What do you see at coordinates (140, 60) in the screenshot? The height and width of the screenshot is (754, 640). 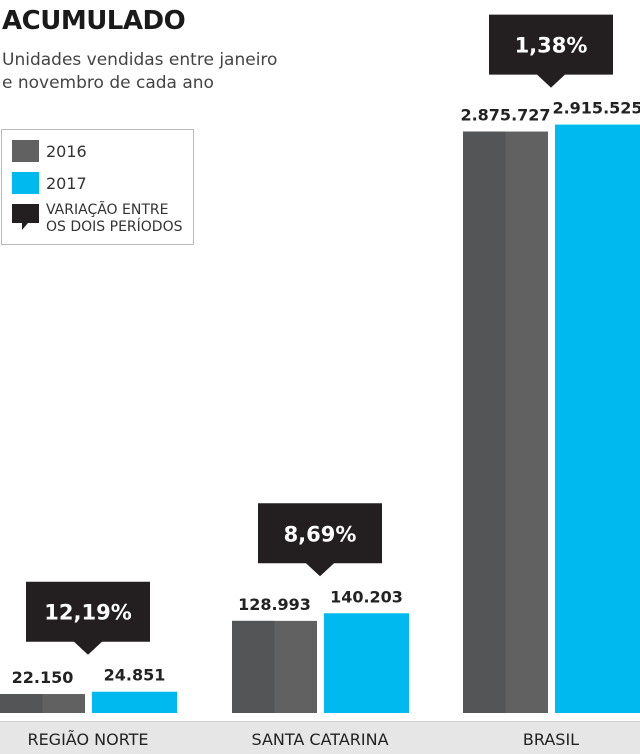 I see `chart-subtitle-line-1: Unidades vendidas entre janeiro` at bounding box center [140, 60].